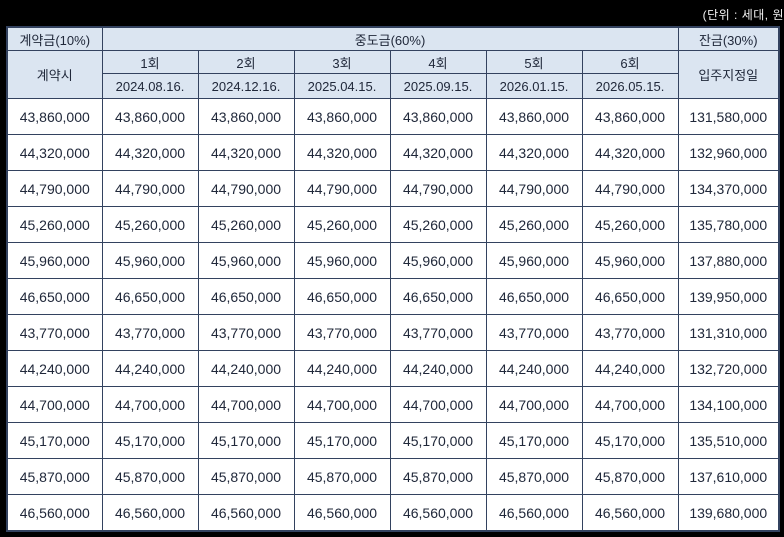 The image size is (784, 537). Describe the element at coordinates (438, 62) in the screenshot. I see `header-round-4: 4회` at that location.